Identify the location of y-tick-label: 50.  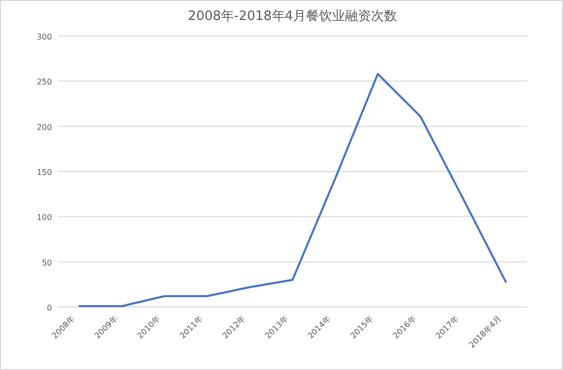
(47, 263).